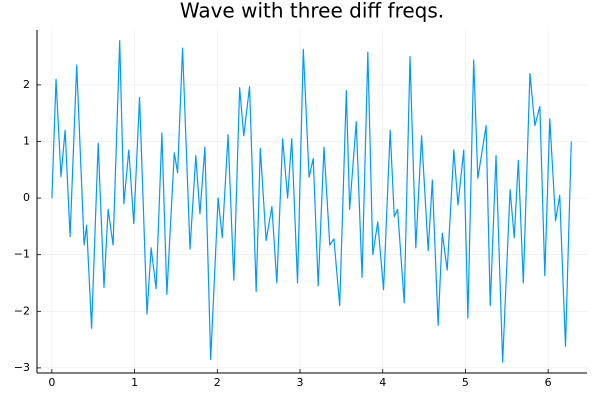 This screenshot has width=600, height=400. What do you see at coordinates (22, 254) in the screenshot?
I see `y-tick-label: −1` at bounding box center [22, 254].